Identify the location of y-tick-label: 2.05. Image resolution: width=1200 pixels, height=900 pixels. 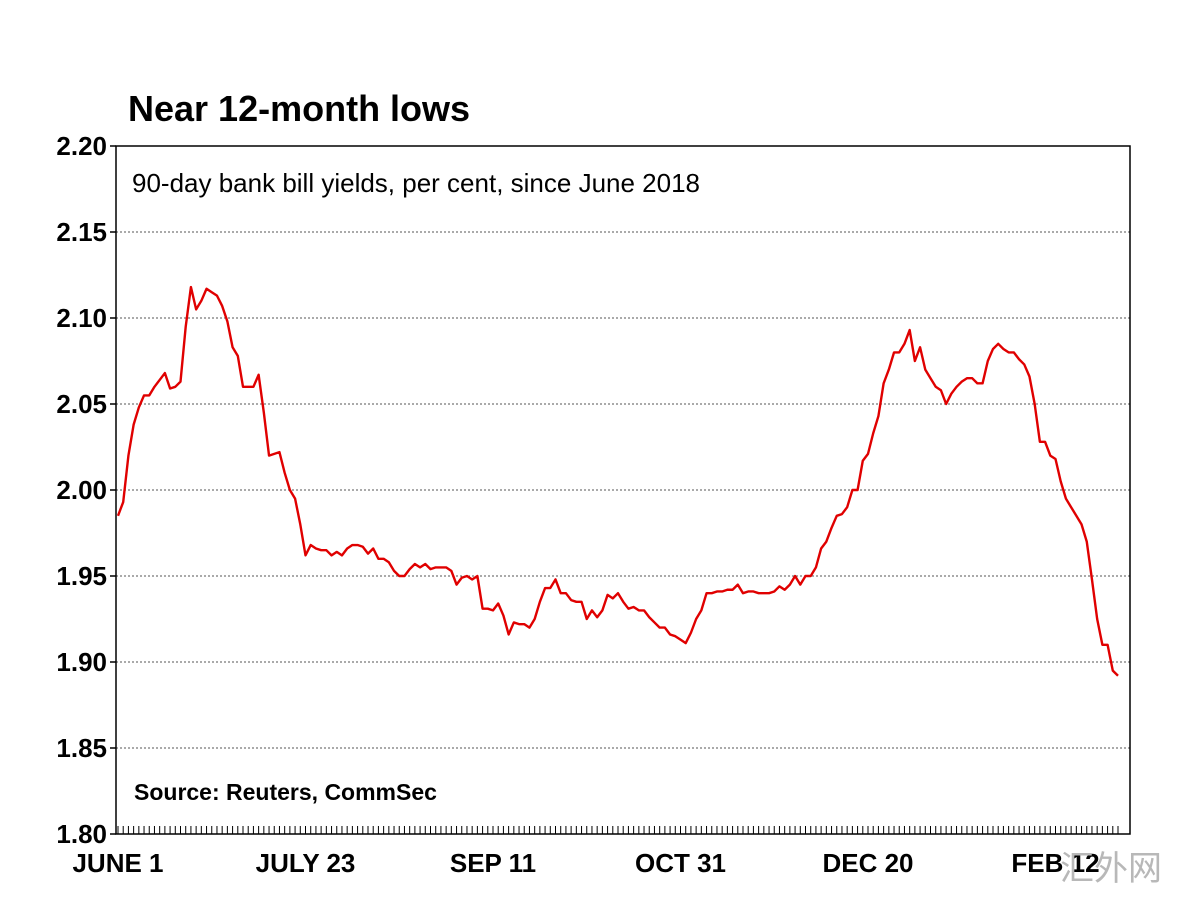
(81, 404).